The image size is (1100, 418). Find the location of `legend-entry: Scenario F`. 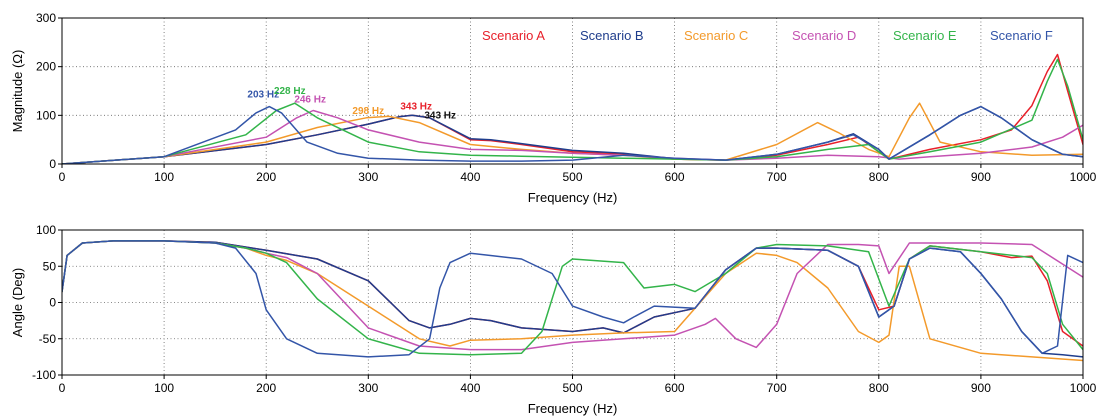

legend-entry: Scenario F is located at coordinates (1021, 35).